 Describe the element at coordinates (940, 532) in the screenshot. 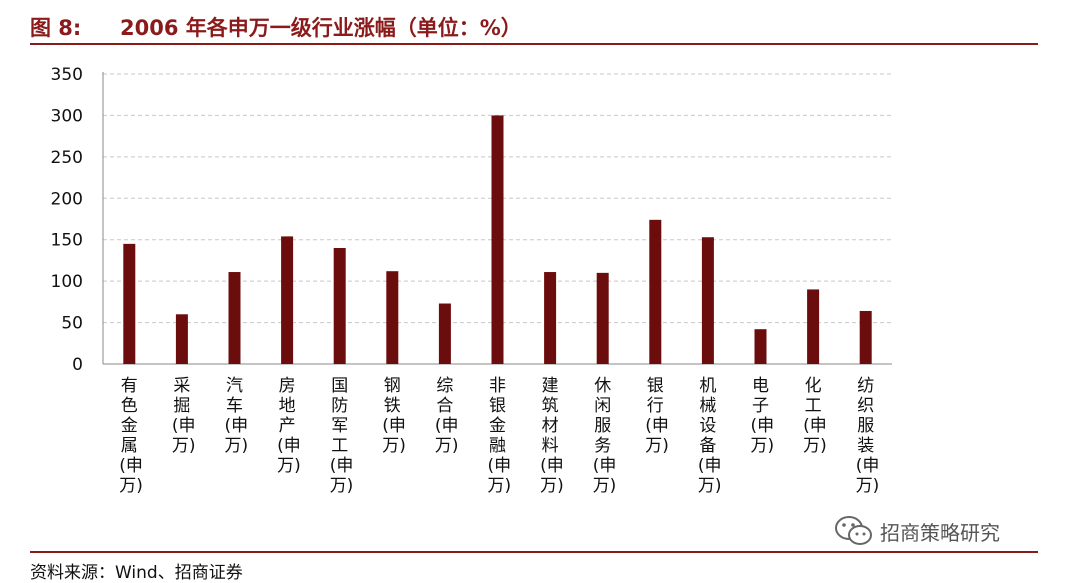

I see `watermark-text: 招商策略研究` at that location.